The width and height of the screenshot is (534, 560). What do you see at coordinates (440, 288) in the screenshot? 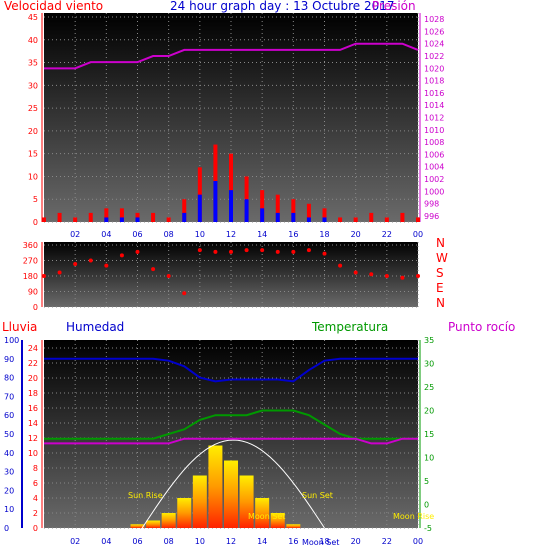
I see `compass-label: E` at bounding box center [440, 288].